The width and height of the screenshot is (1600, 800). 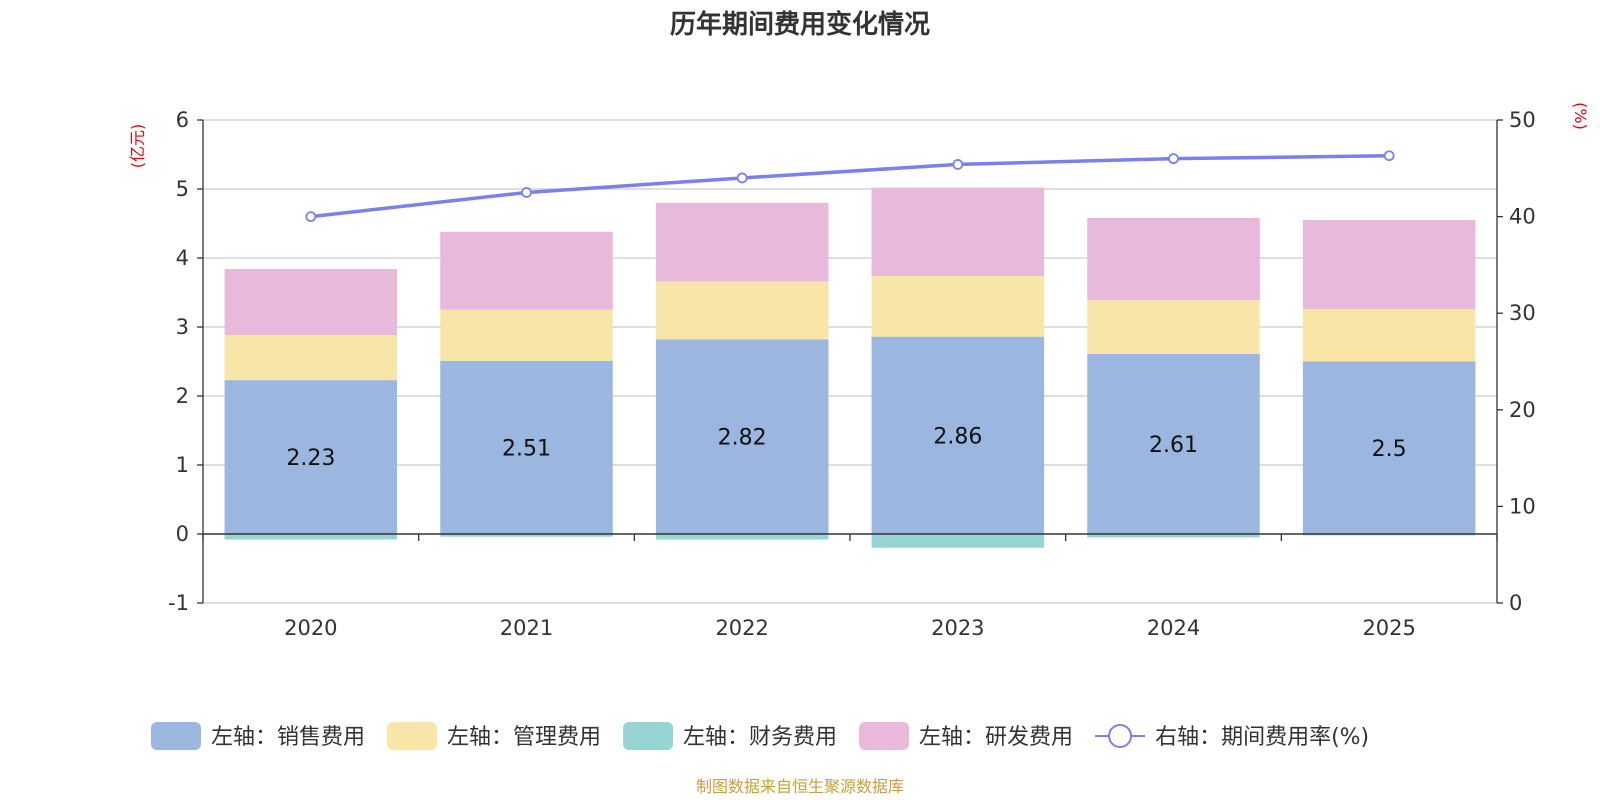 I want to click on right-tick-label: 40, so click(x=1522, y=217).